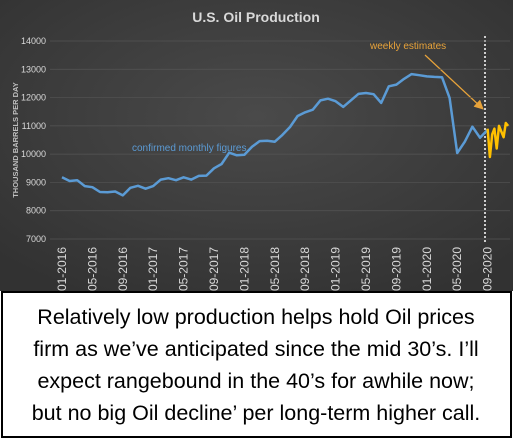  What do you see at coordinates (214, 269) in the screenshot?
I see `x-tick-label: 09-2017` at bounding box center [214, 269].